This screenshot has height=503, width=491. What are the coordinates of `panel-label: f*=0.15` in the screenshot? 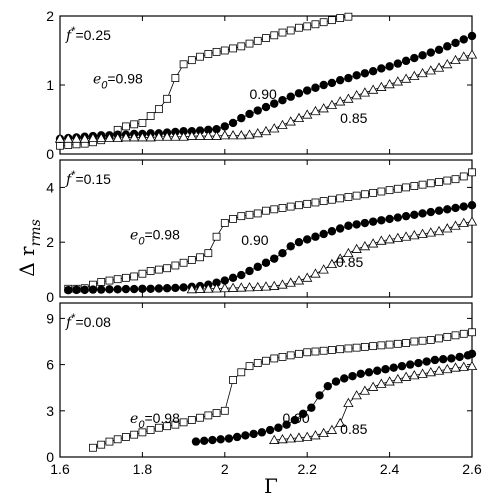 It's located at (88, 178).